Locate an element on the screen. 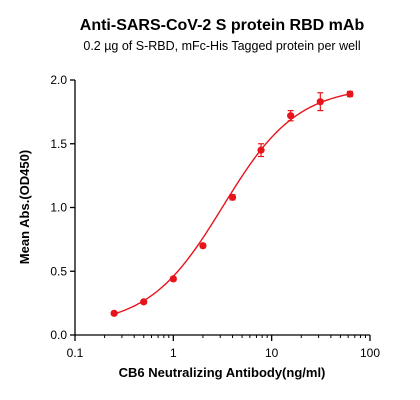  x-tick-label: 100 is located at coordinates (370, 353).